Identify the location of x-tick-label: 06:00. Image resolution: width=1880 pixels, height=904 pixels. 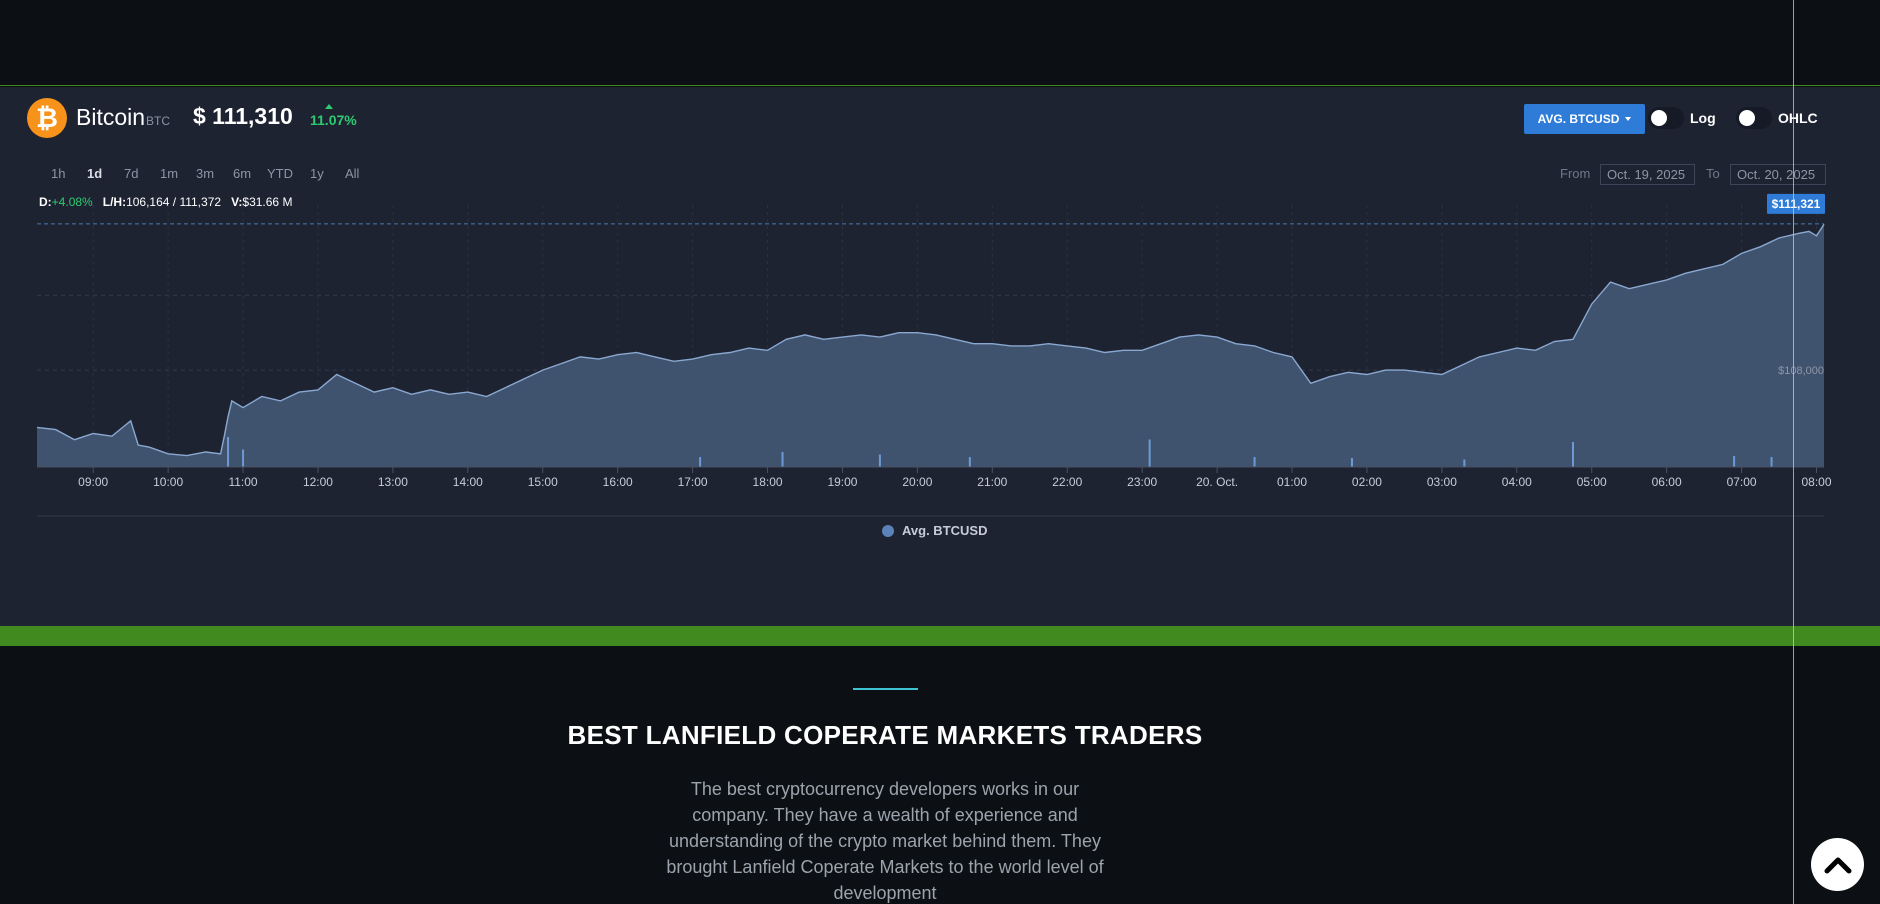
(1667, 482).